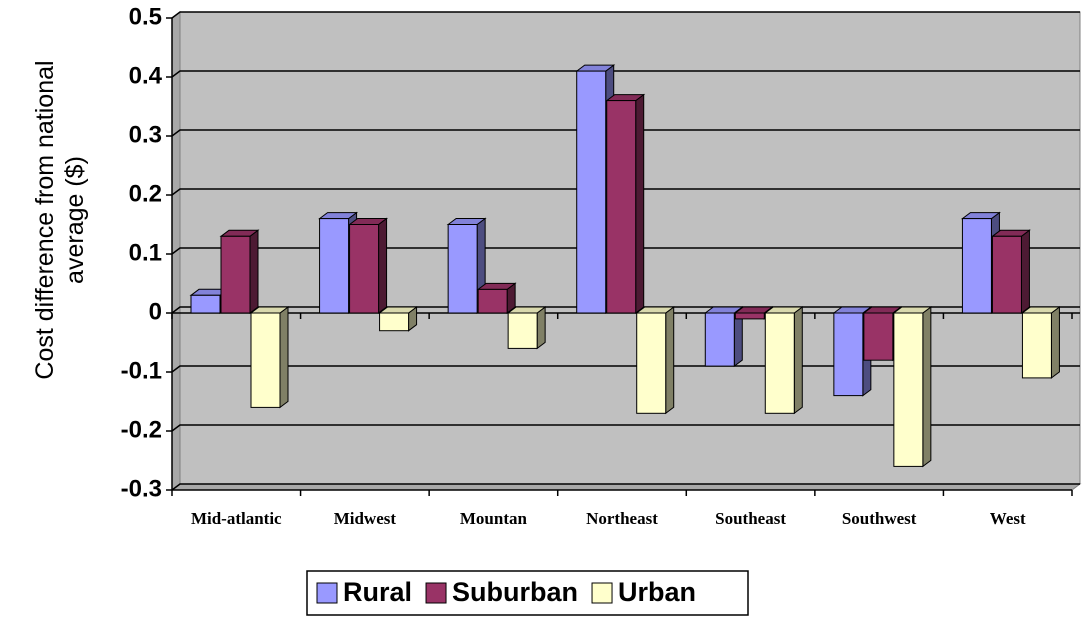 The image size is (1082, 625). I want to click on y-tick-label: -0.1, so click(141, 370).